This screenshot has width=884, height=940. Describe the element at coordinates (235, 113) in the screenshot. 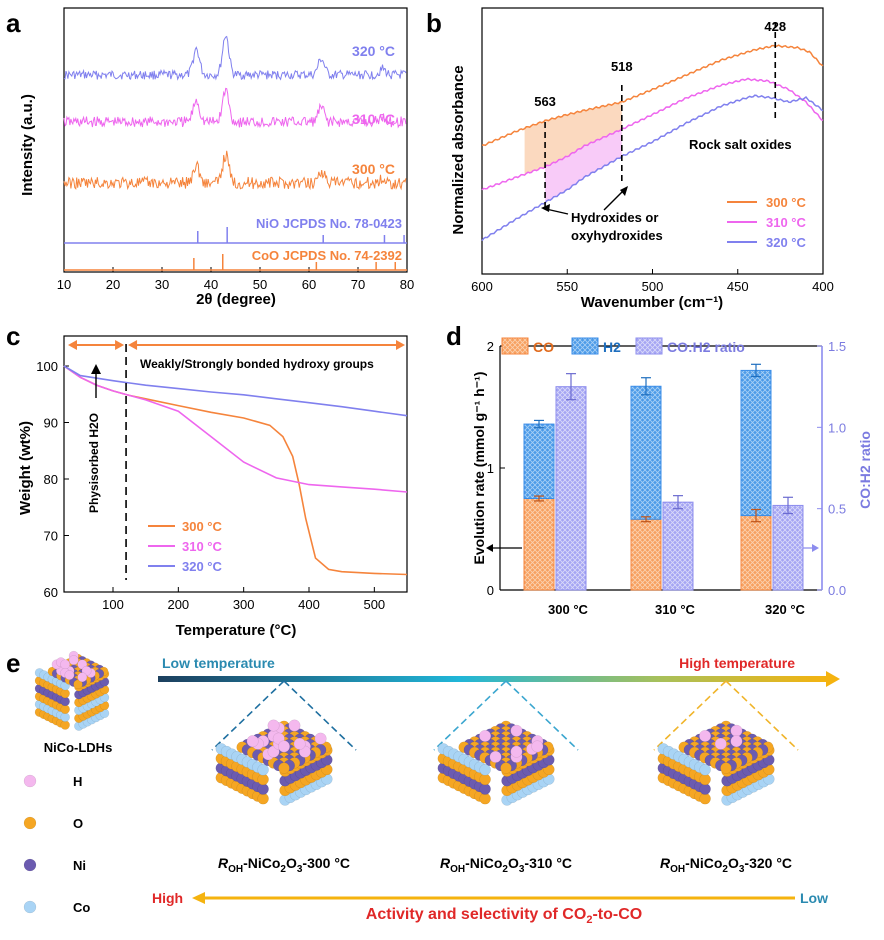

I see `a-series: 320 °C 310 °C 300 °C` at that location.